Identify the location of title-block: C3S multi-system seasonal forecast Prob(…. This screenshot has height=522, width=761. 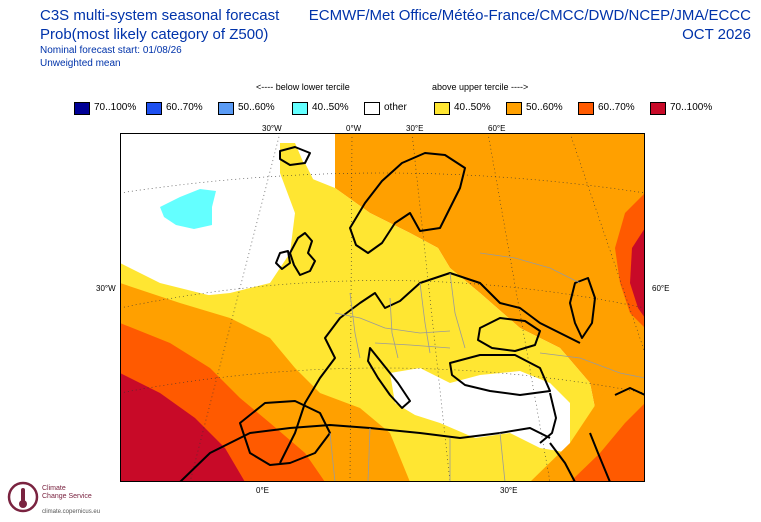
(159, 38).